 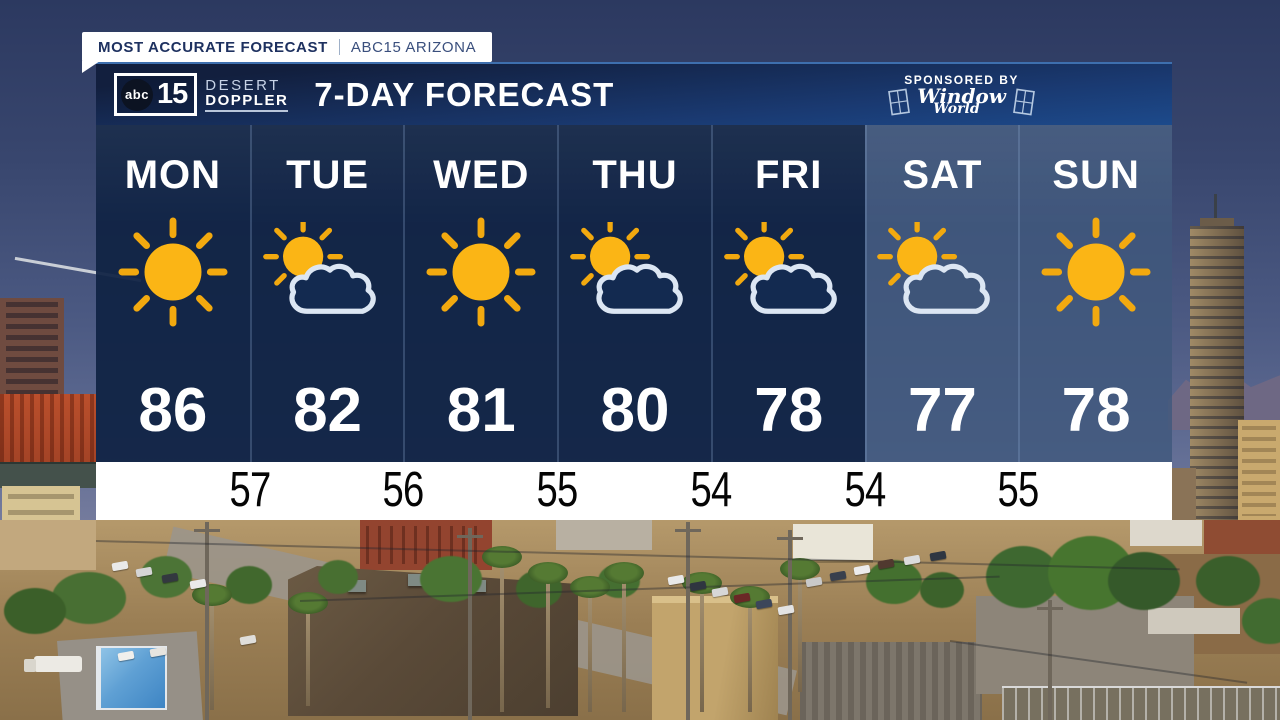 What do you see at coordinates (403, 489) in the screenshot?
I see `low-temp: 56` at bounding box center [403, 489].